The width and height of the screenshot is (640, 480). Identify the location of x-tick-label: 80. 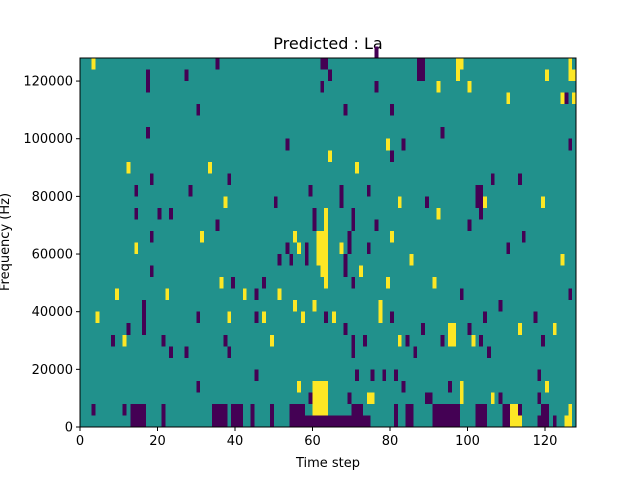
(390, 441).